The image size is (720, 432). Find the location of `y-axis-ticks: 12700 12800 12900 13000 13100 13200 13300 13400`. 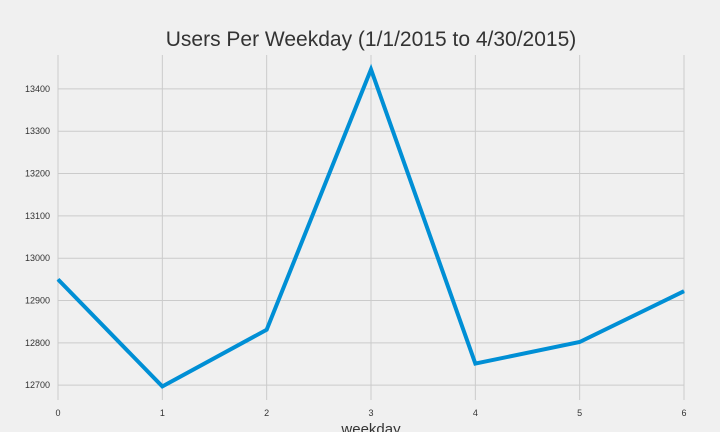

y-axis-ticks: 12700 12800 12900 13000 13100 13200 13300 13400 is located at coordinates (37, 237).